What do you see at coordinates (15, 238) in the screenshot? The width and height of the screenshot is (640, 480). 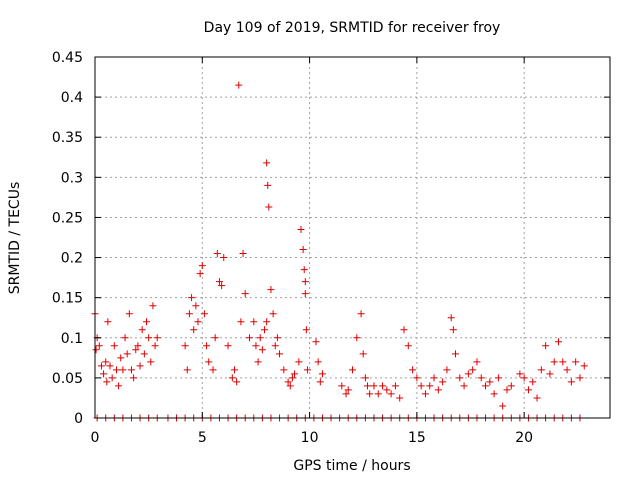 I see `y-axis-label: SRMTID / TECUs` at bounding box center [15, 238].